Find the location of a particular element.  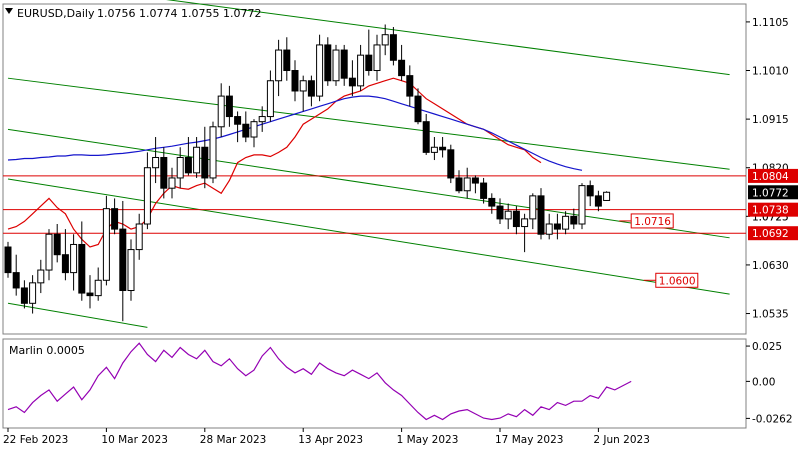

price-tick-label: 1.1010 is located at coordinates (770, 72).